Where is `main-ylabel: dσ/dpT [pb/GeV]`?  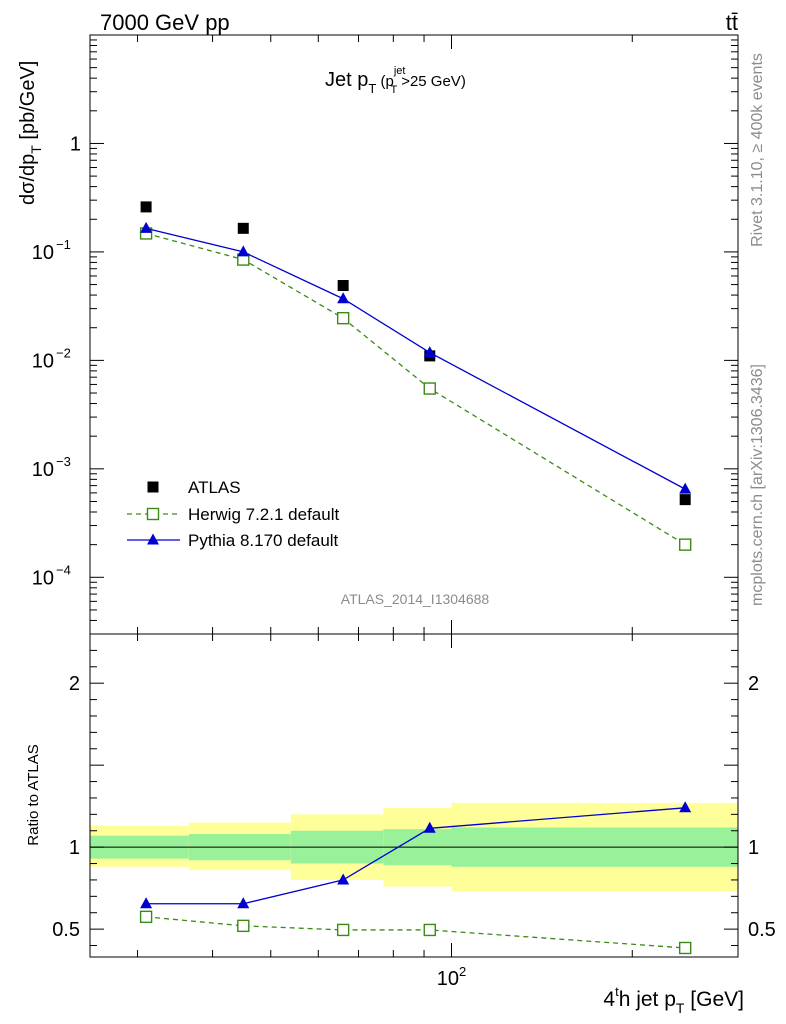
main-ylabel: dσ/dpT [pb/GeV] is located at coordinates (30, 133).